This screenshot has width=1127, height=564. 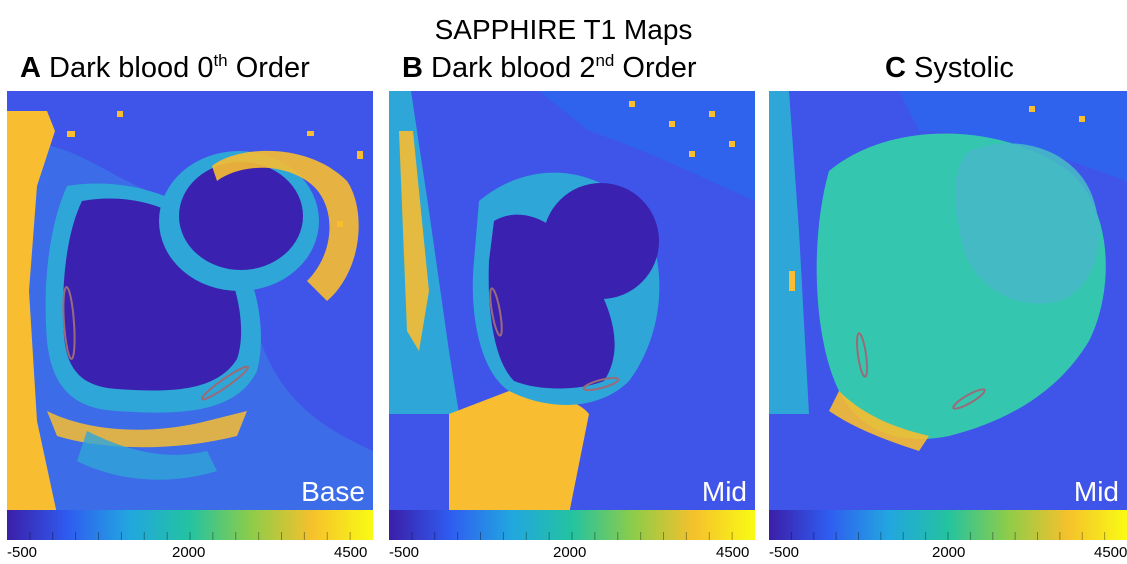 I want to click on panel-c-title: Systolic, so click(x=964, y=68).